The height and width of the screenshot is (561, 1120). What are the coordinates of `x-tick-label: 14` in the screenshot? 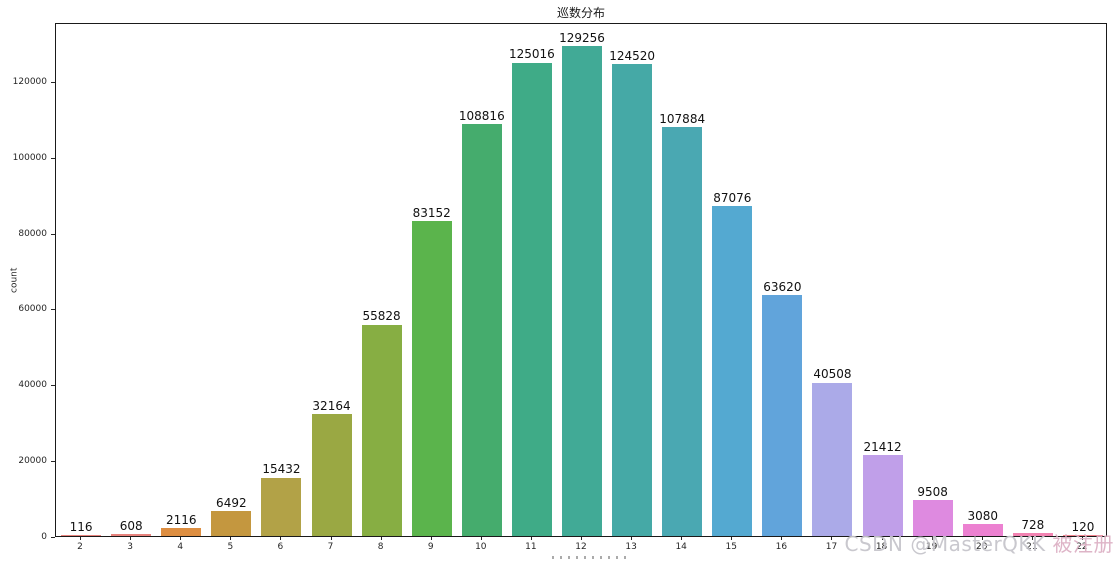 It's located at (681, 547).